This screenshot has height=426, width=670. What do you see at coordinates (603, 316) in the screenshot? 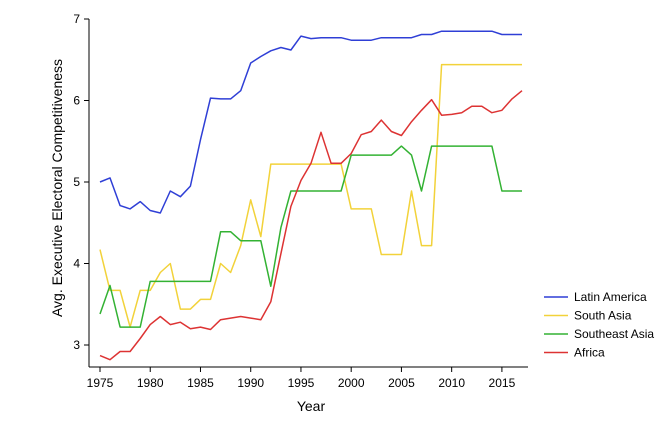
I see `legend-label-south-asia: South Asia` at bounding box center [603, 316].